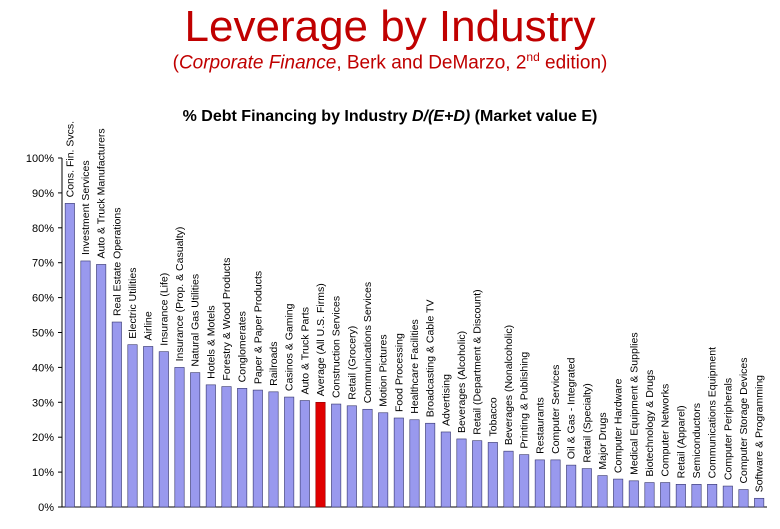 The width and height of the screenshot is (780, 529). What do you see at coordinates (697, 440) in the screenshot?
I see `bar-category-label: Semiconductors` at bounding box center [697, 440].